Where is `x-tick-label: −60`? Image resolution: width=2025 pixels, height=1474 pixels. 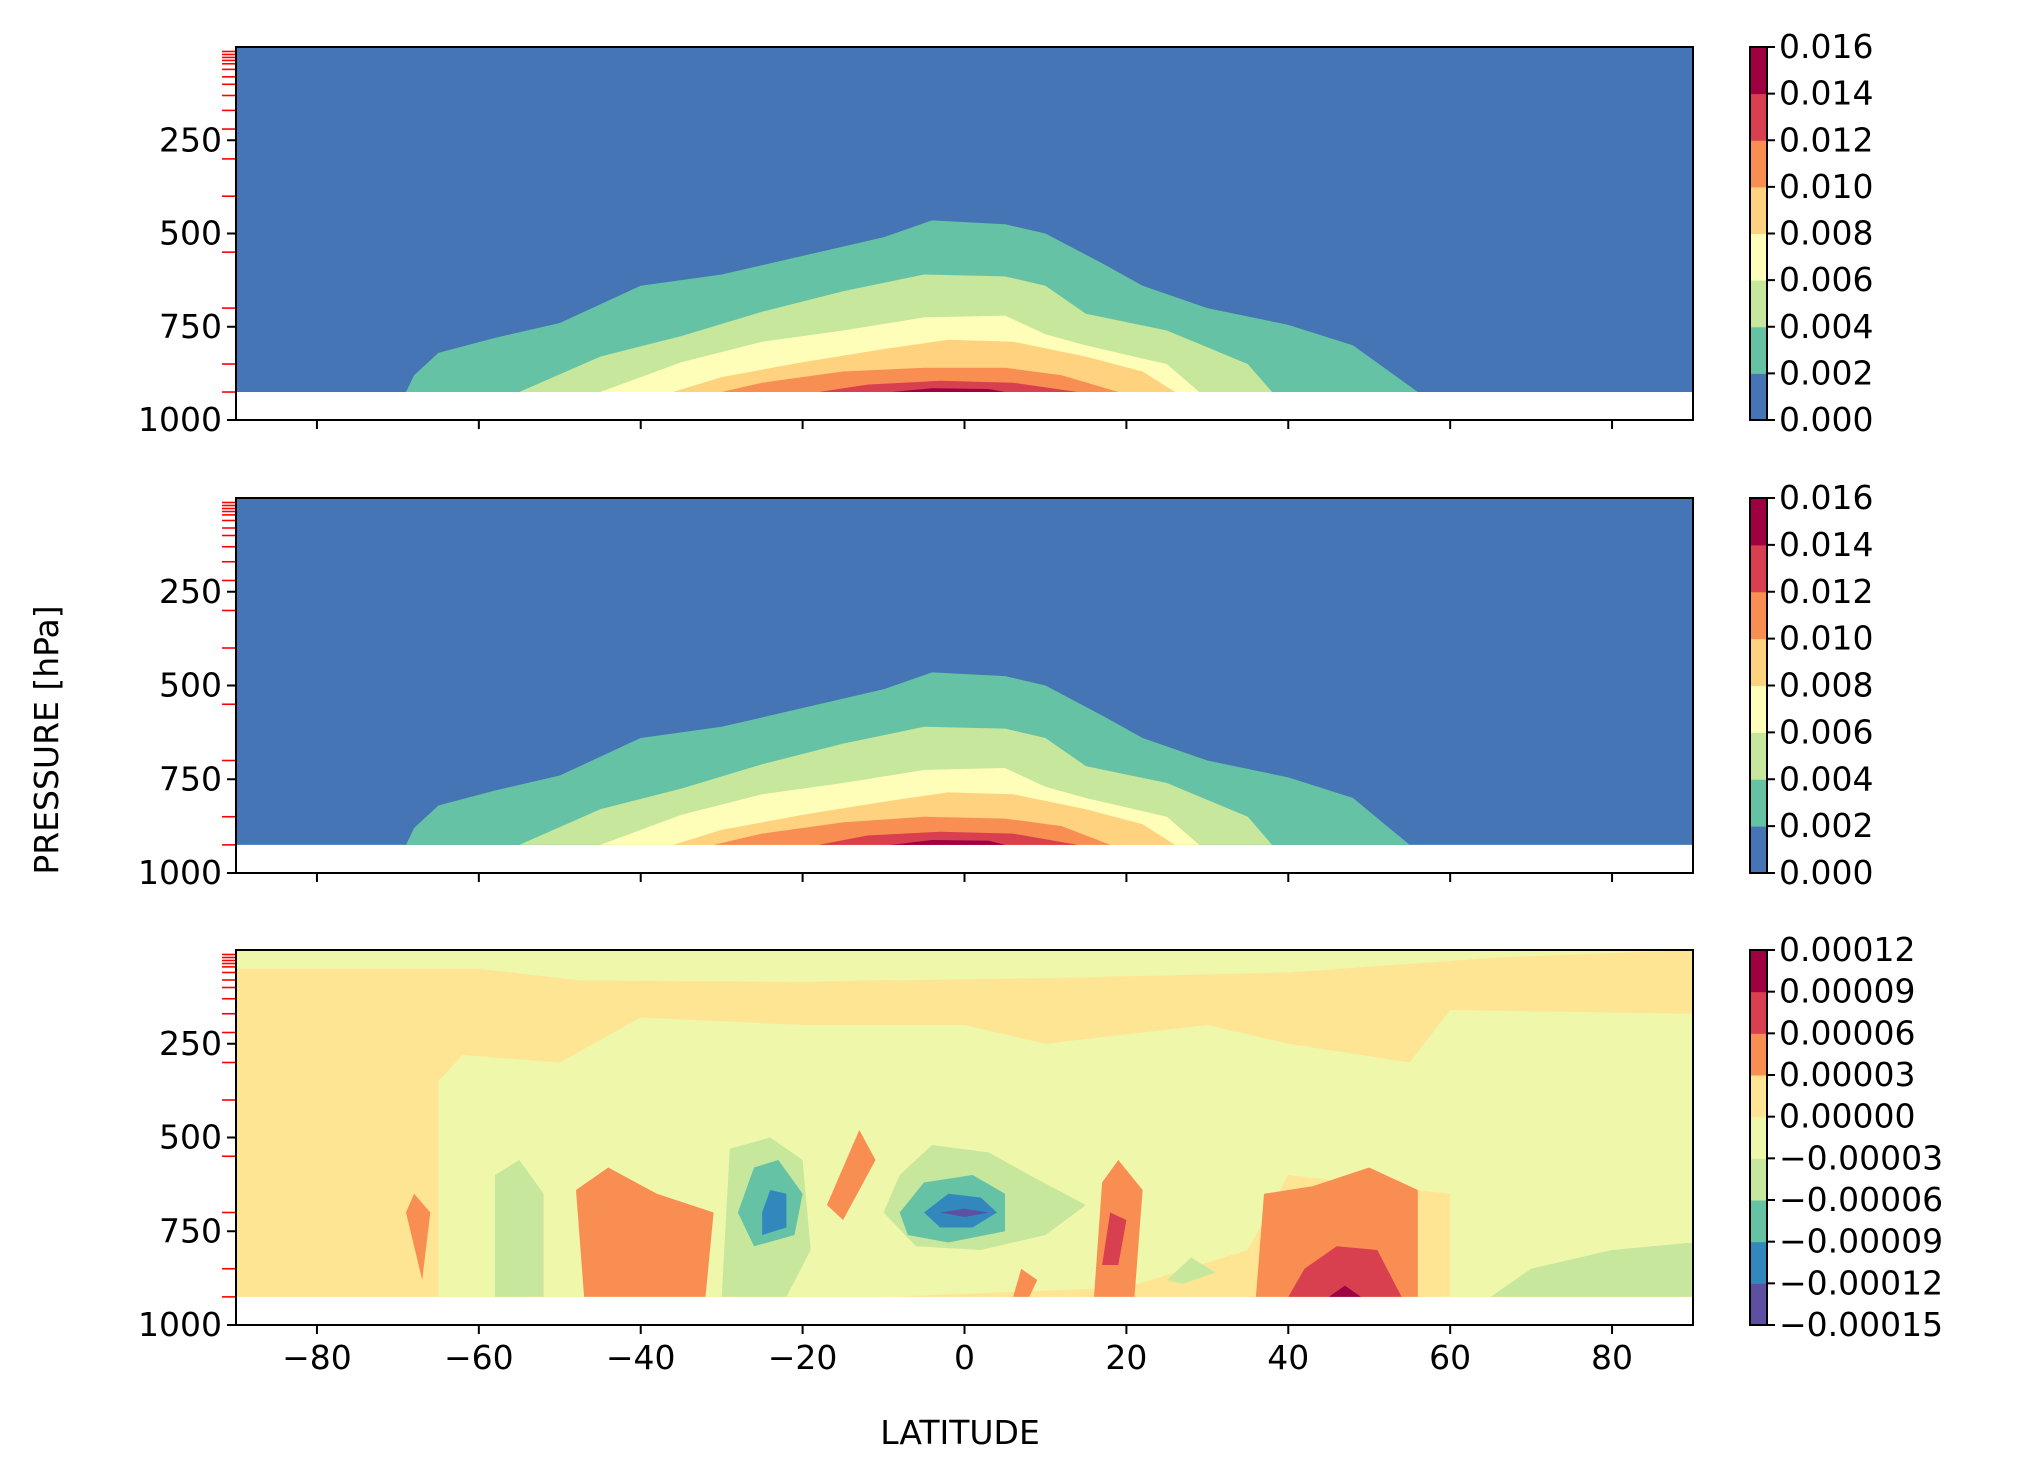 x-tick-label: −60 is located at coordinates (479, 1357).